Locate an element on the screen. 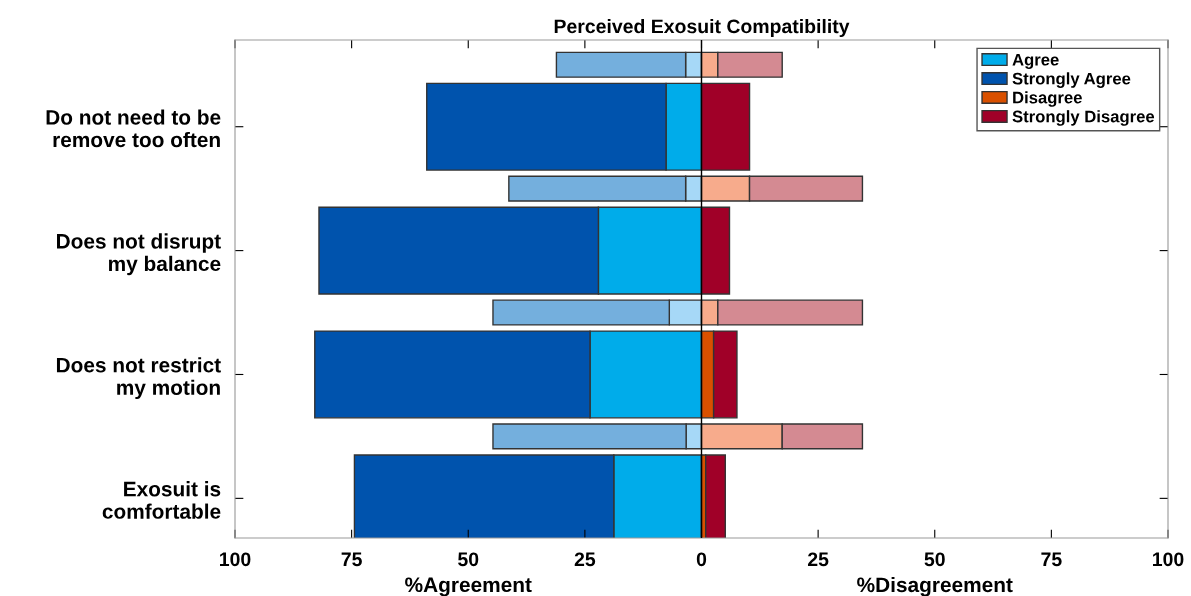 This screenshot has height=596, width=1191. legend-label: Strongly Agree is located at coordinates (1071, 80).